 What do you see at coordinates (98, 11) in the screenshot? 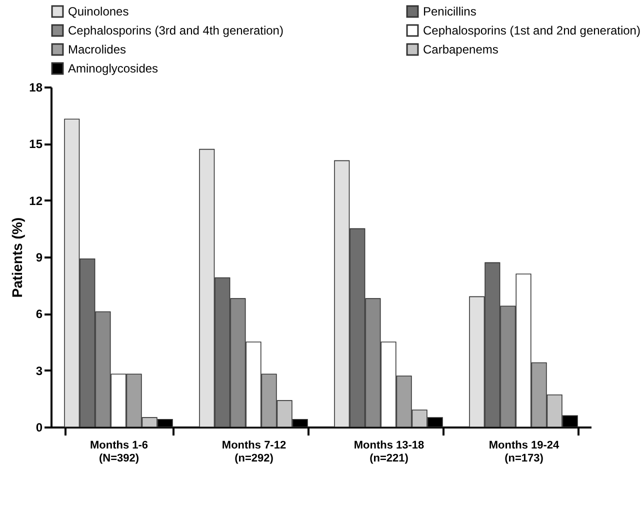
I see `legend-label: Quinolones` at bounding box center [98, 11].